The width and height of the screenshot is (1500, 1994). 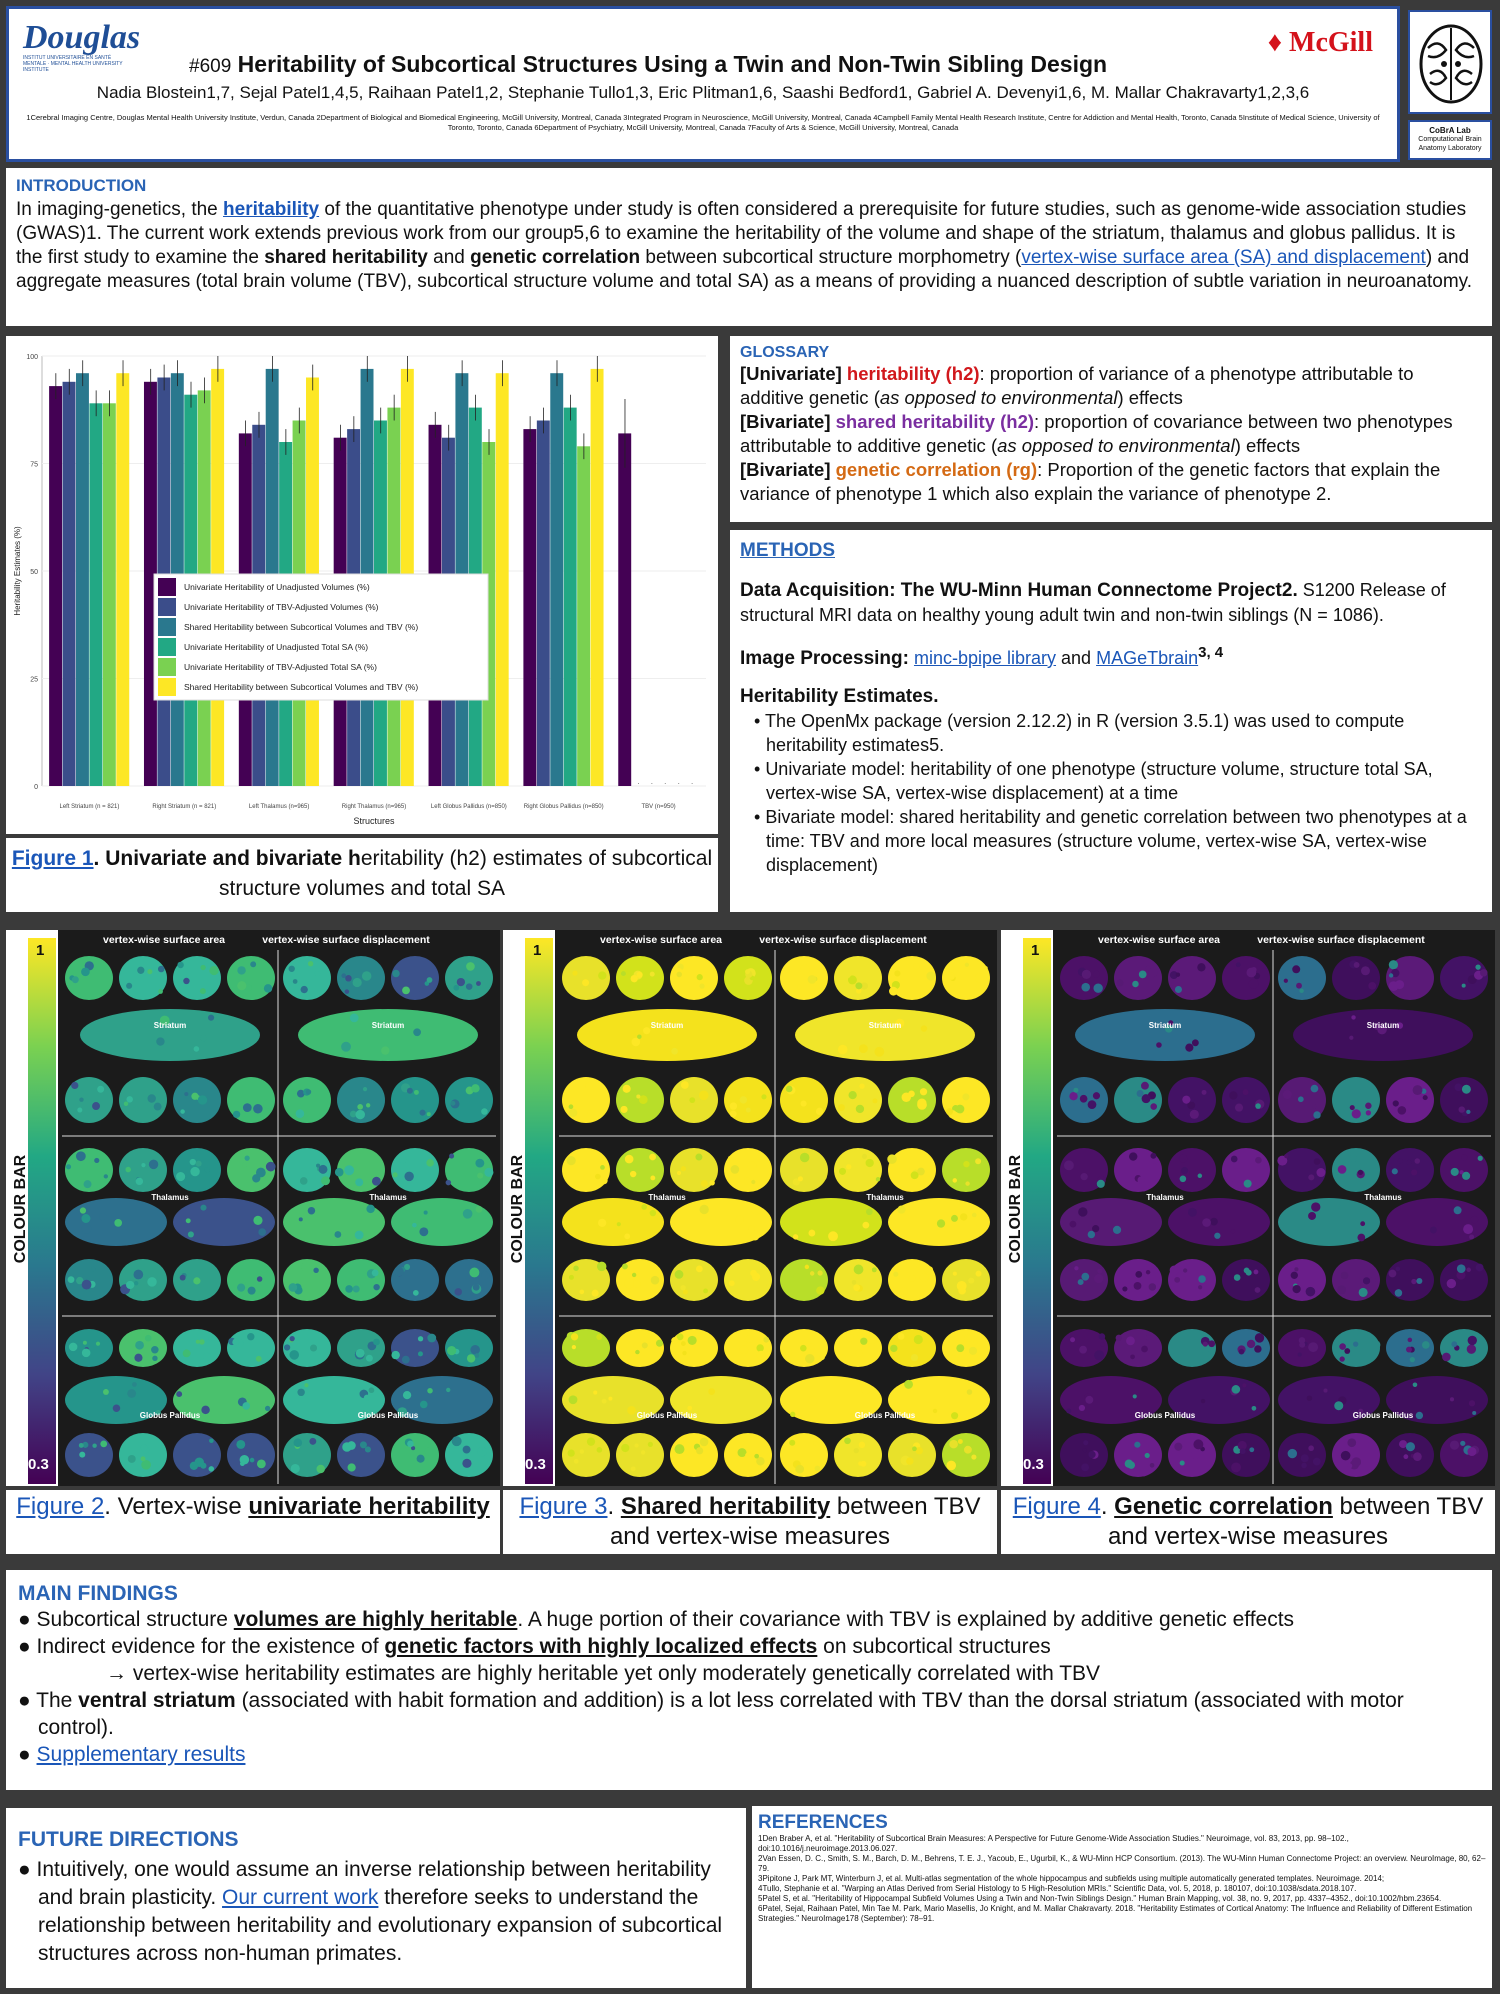 What do you see at coordinates (823, 1822) in the screenshot?
I see `references-title: REFERENCES` at bounding box center [823, 1822].